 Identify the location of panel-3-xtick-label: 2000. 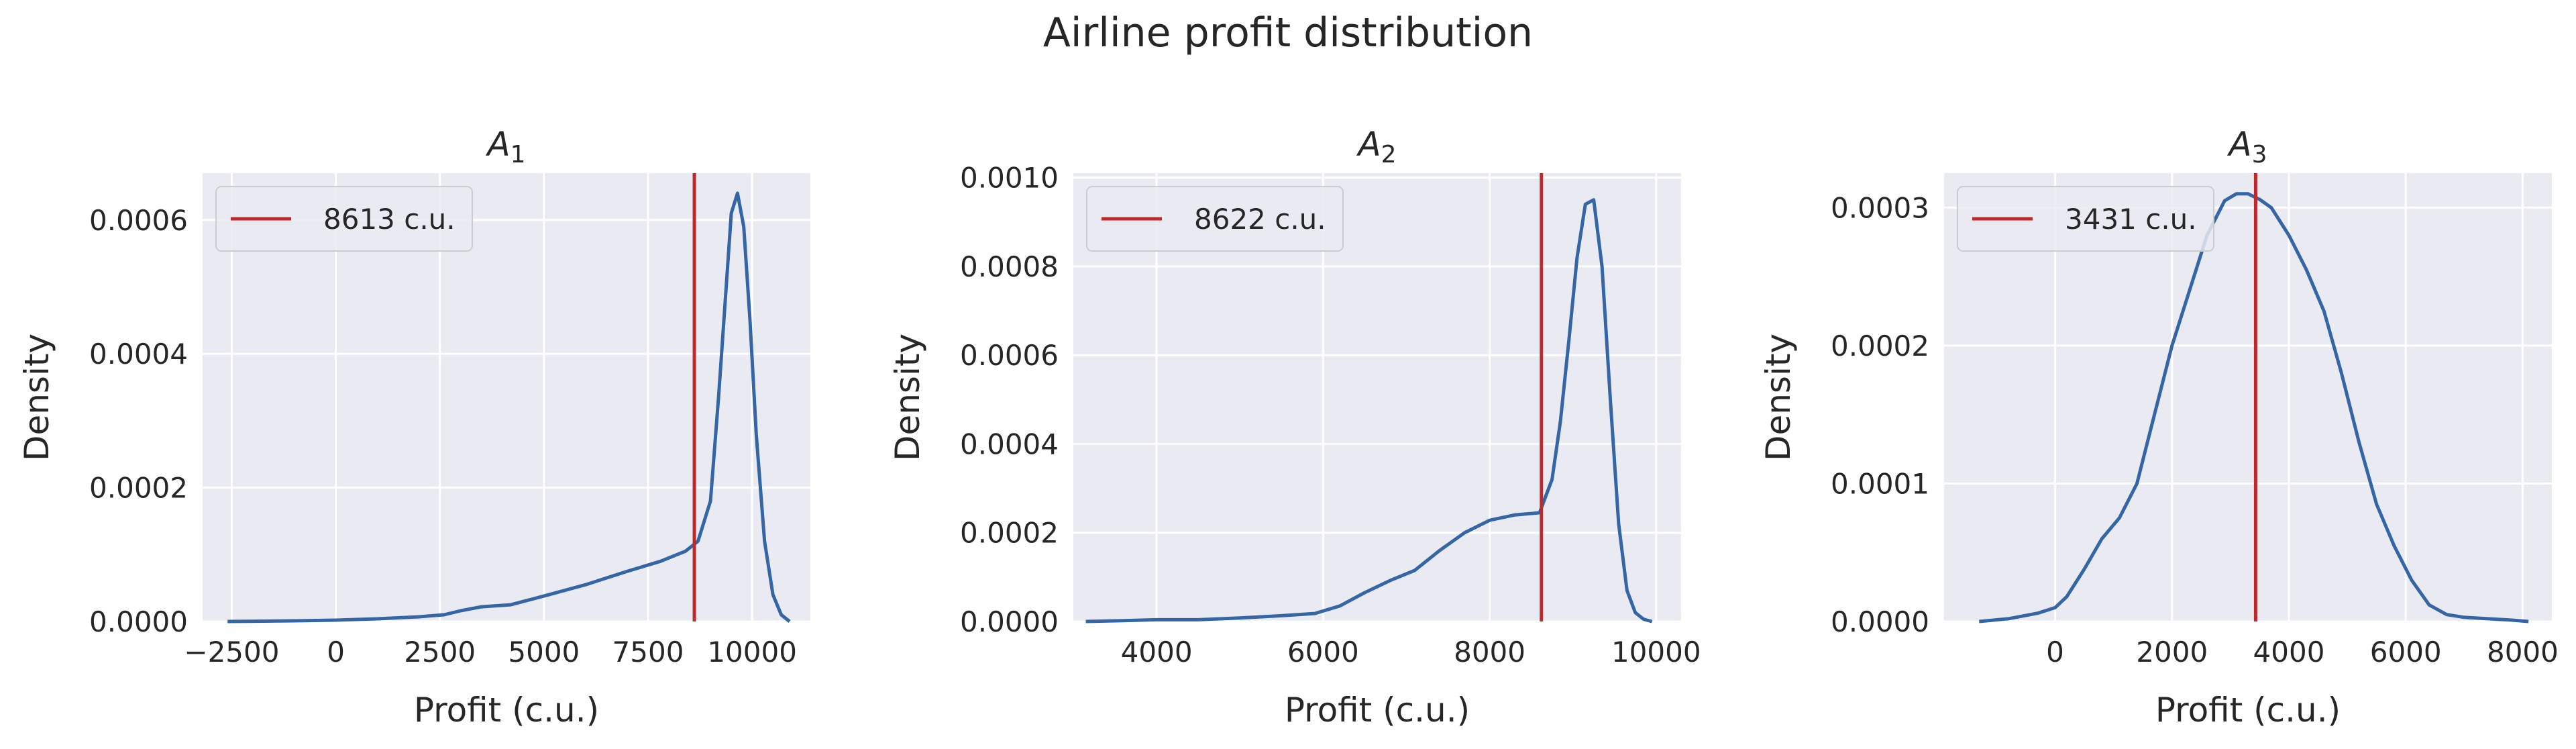
(2172, 652).